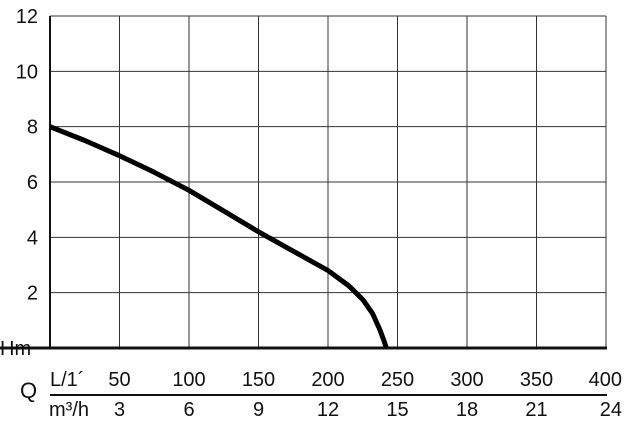  Describe the element at coordinates (27, 72) in the screenshot. I see `y-tick-label: 10` at that location.